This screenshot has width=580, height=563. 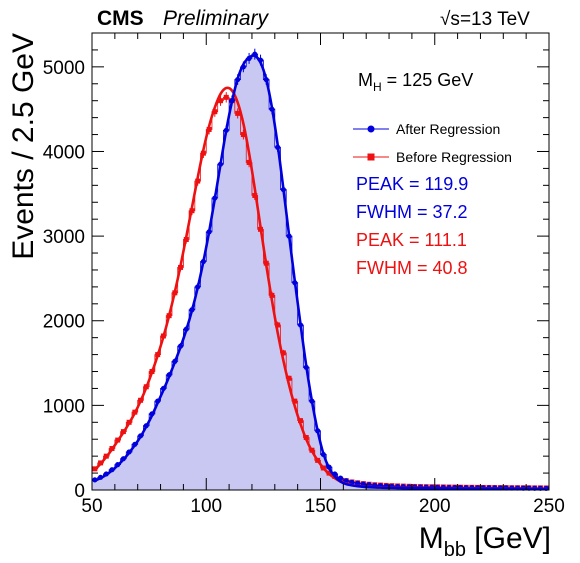 What do you see at coordinates (377, 87) in the screenshot?
I see `higgs-mass-sub: H` at bounding box center [377, 87].